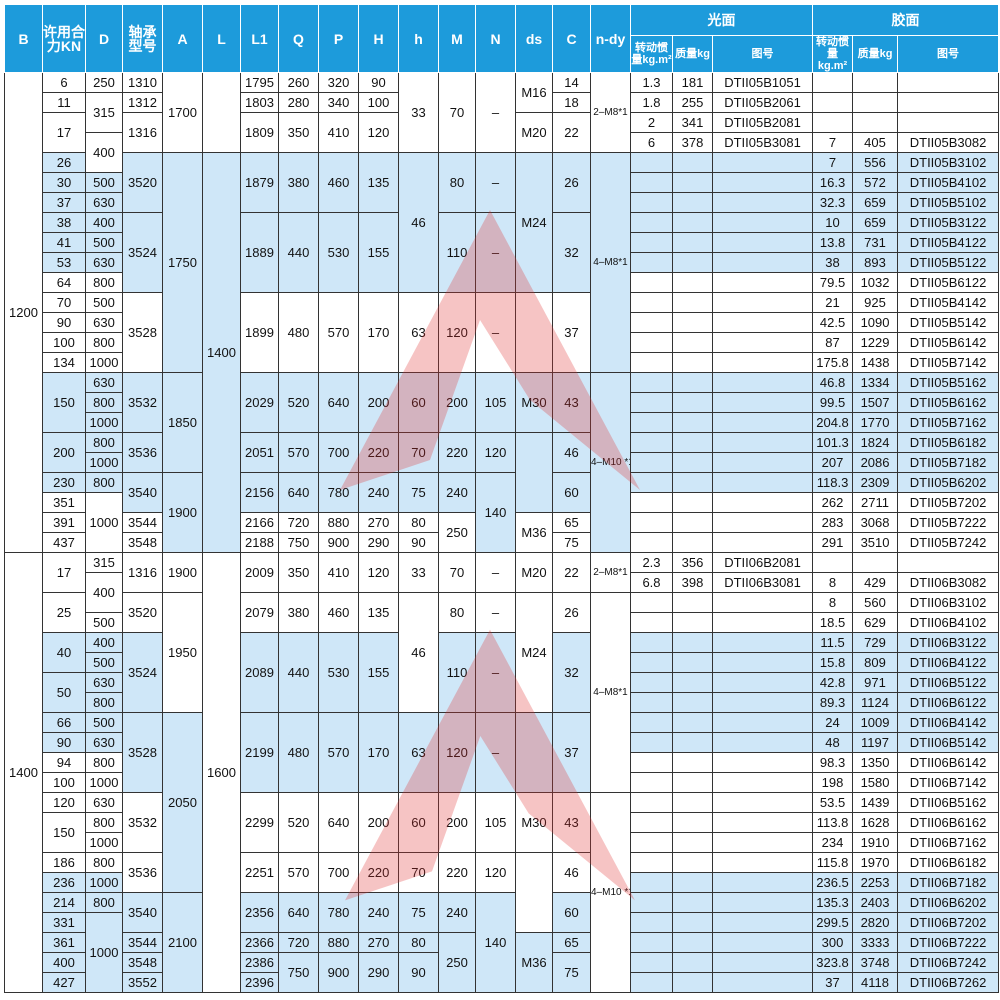 This screenshot has width=1000, height=1000. Describe the element at coordinates (338, 102) in the screenshot. I see `table-cell: 340` at that location.